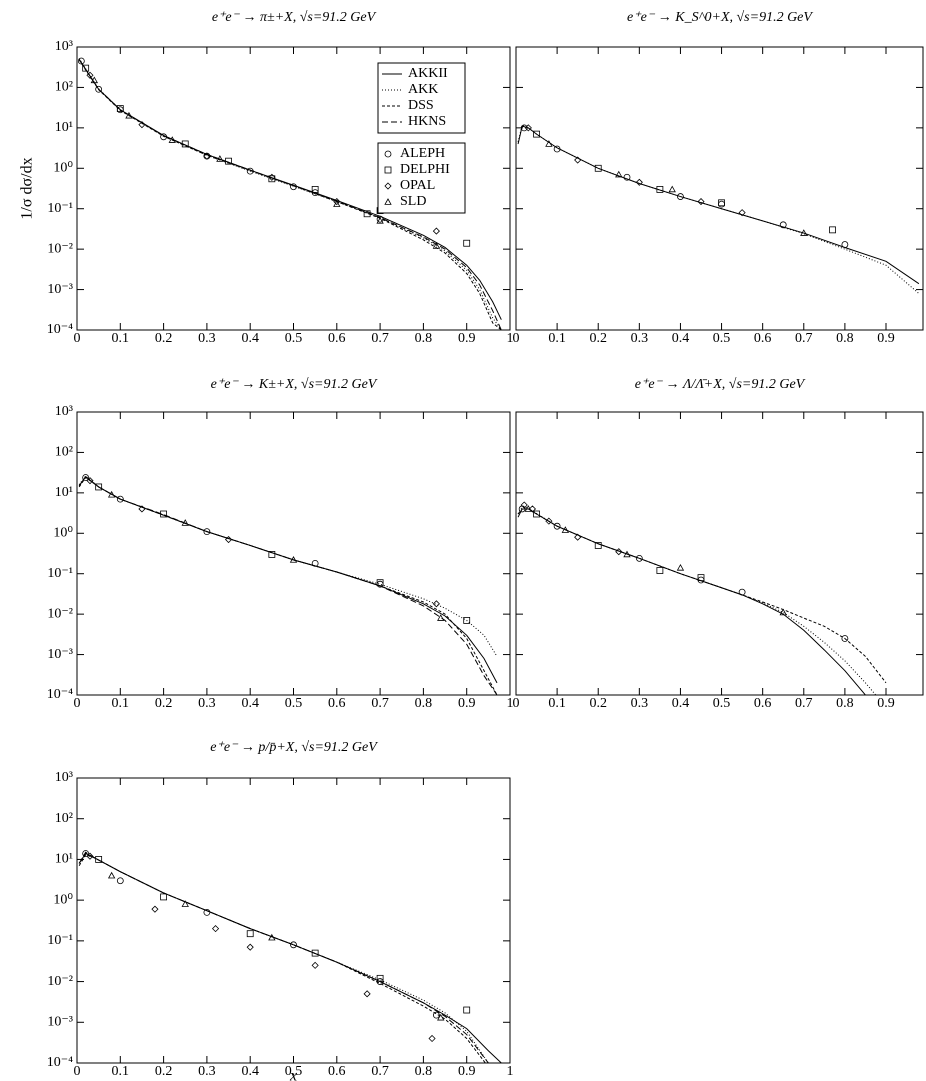 Image resolution: width=926 pixels, height=1081 pixels. Describe the element at coordinates (423, 89) in the screenshot. I see `legend-label: AKK` at that location.